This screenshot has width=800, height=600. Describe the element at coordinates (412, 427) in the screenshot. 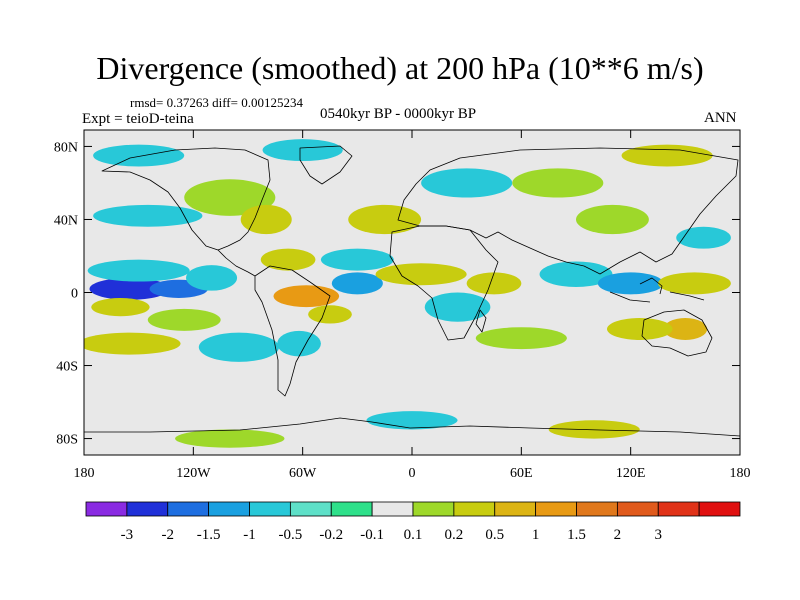

I see `coast-antarctica` at that location.